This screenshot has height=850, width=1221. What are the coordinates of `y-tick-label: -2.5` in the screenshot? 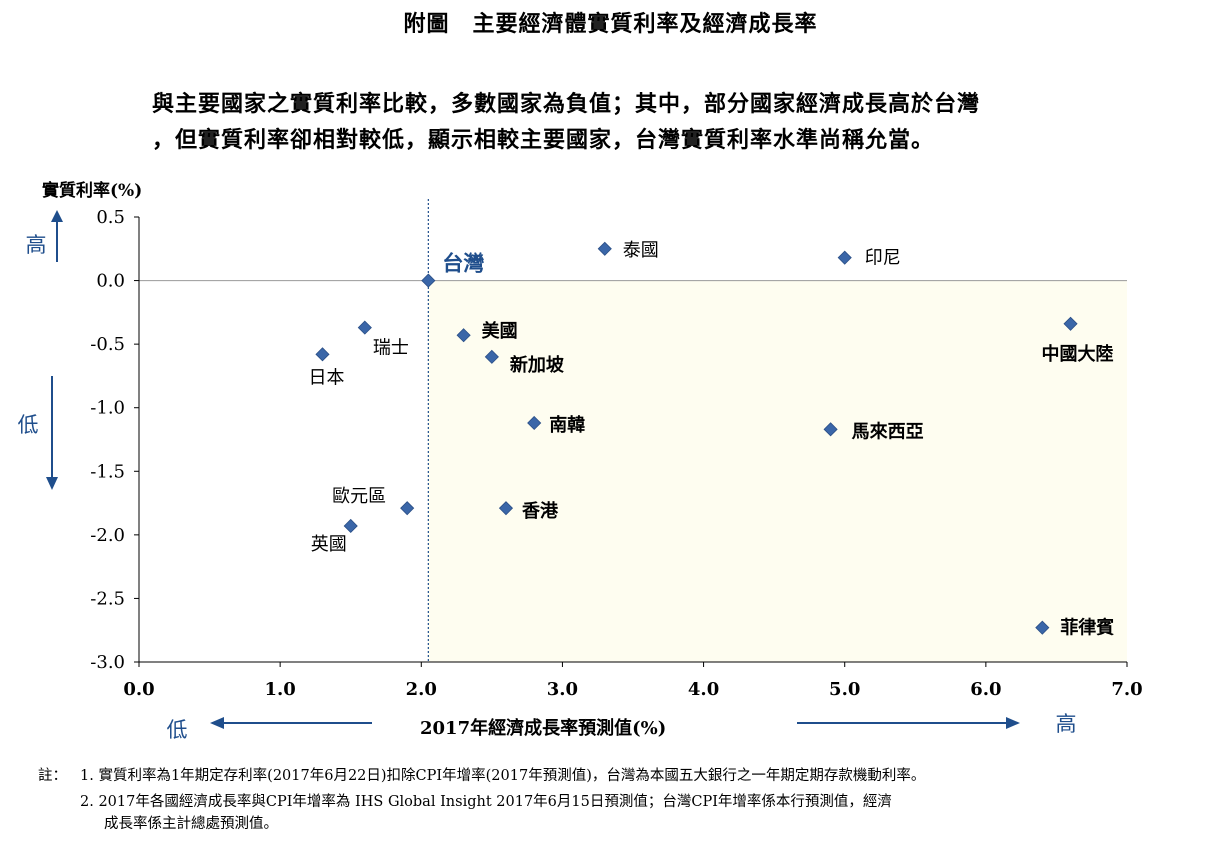 It's located at (107, 598).